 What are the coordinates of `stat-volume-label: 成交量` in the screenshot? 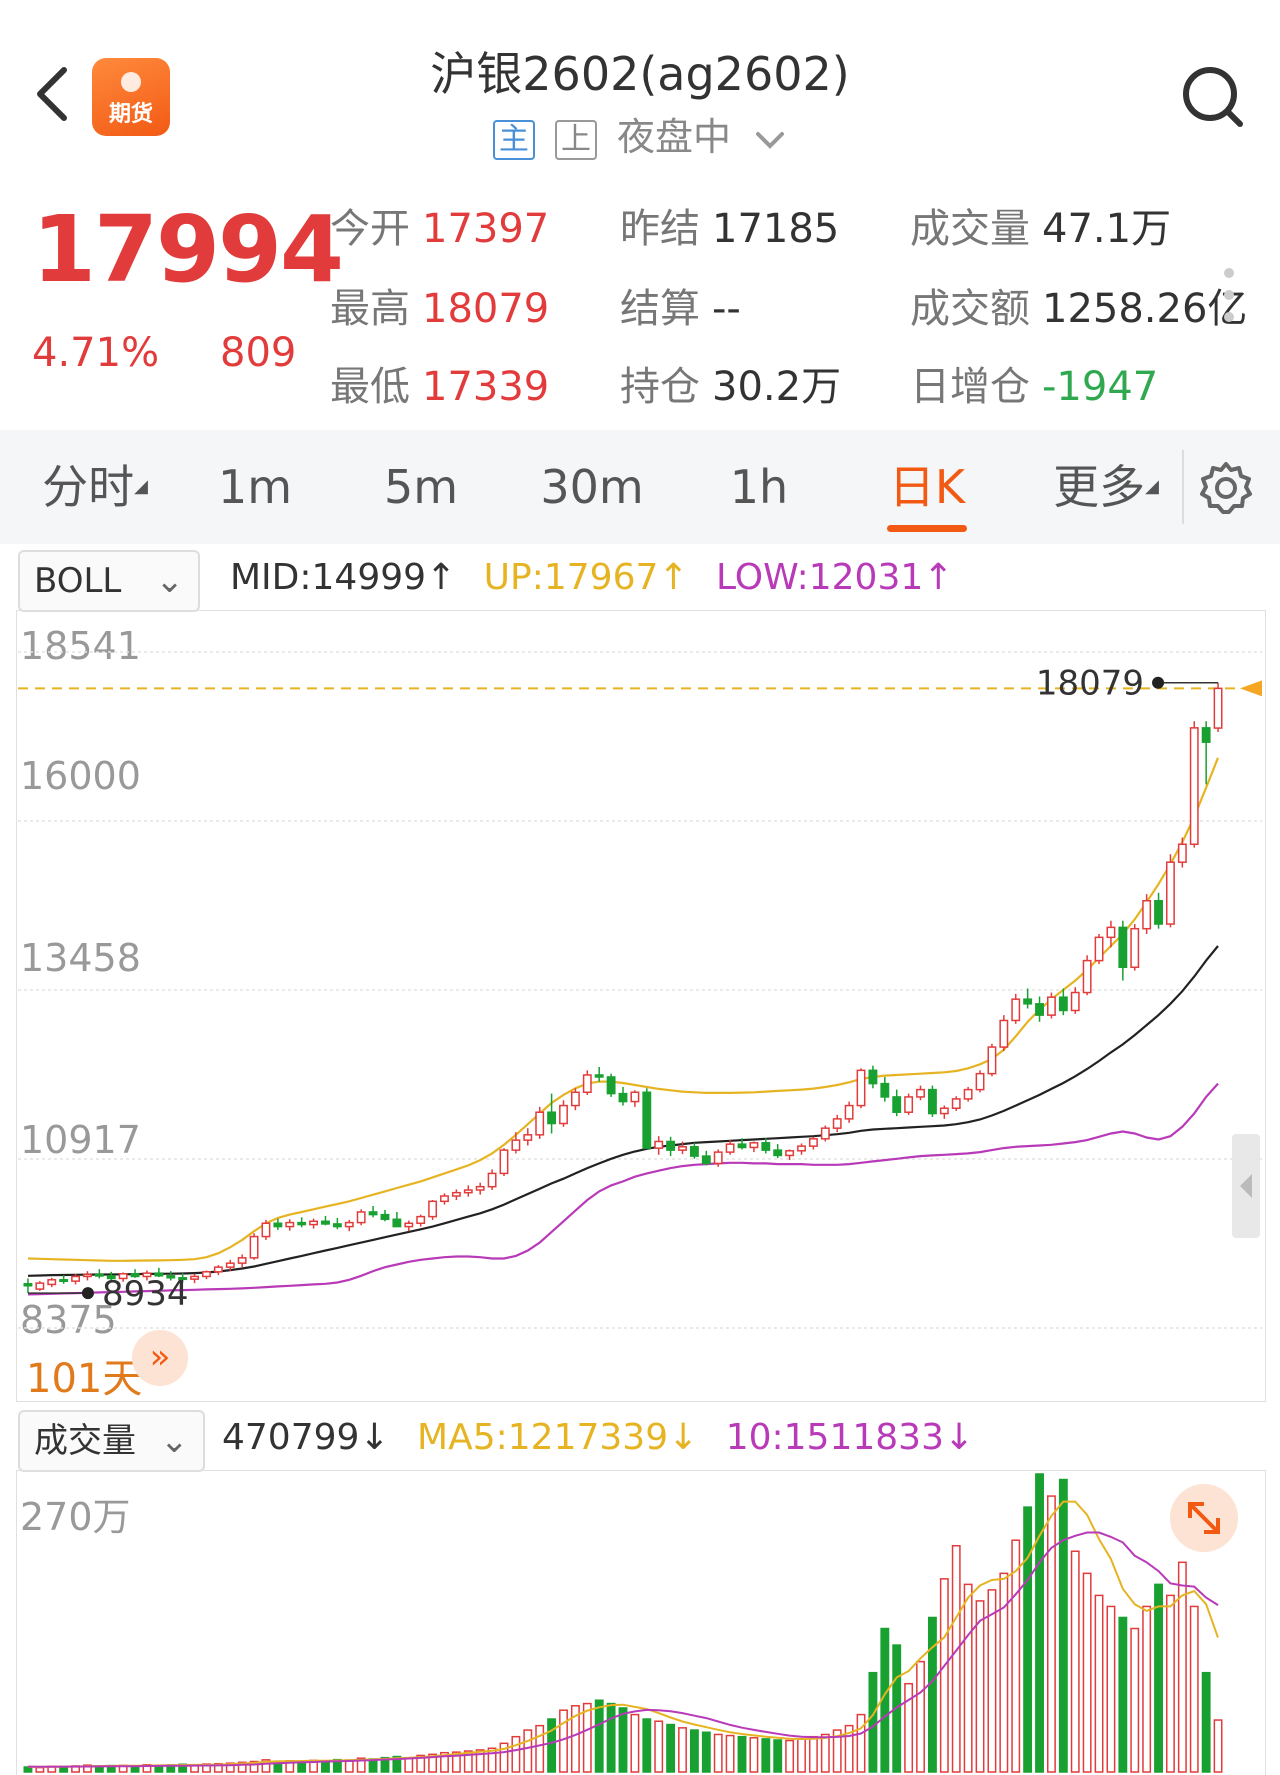 It's located at (970, 229).